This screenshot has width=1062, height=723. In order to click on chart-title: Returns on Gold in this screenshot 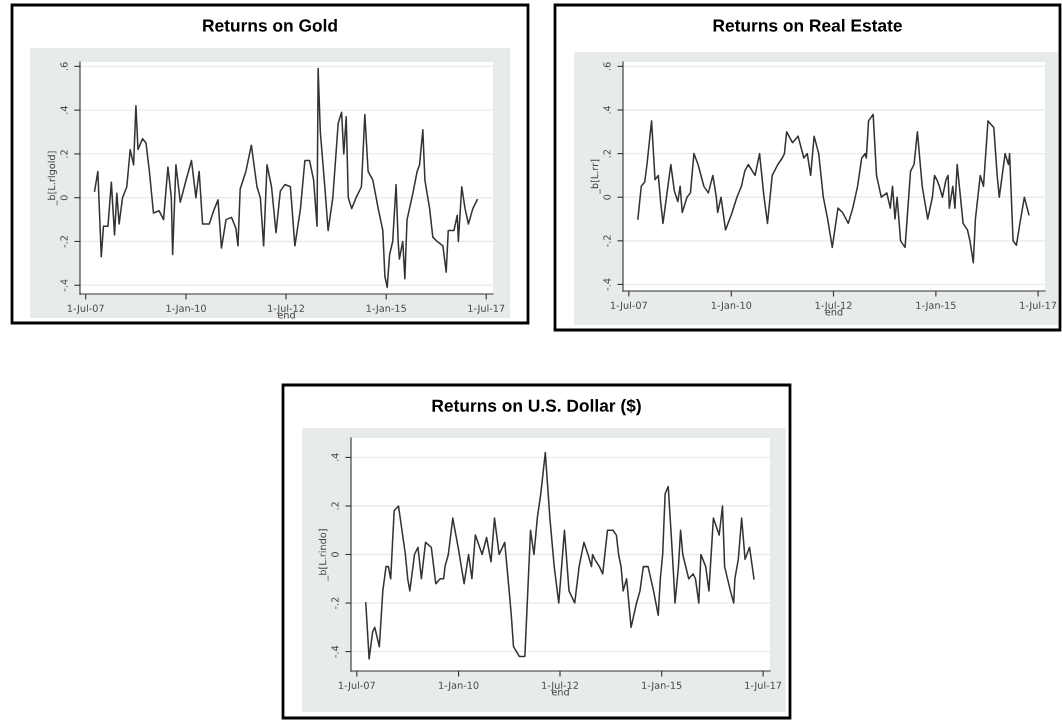, I will do `click(270, 25)`.